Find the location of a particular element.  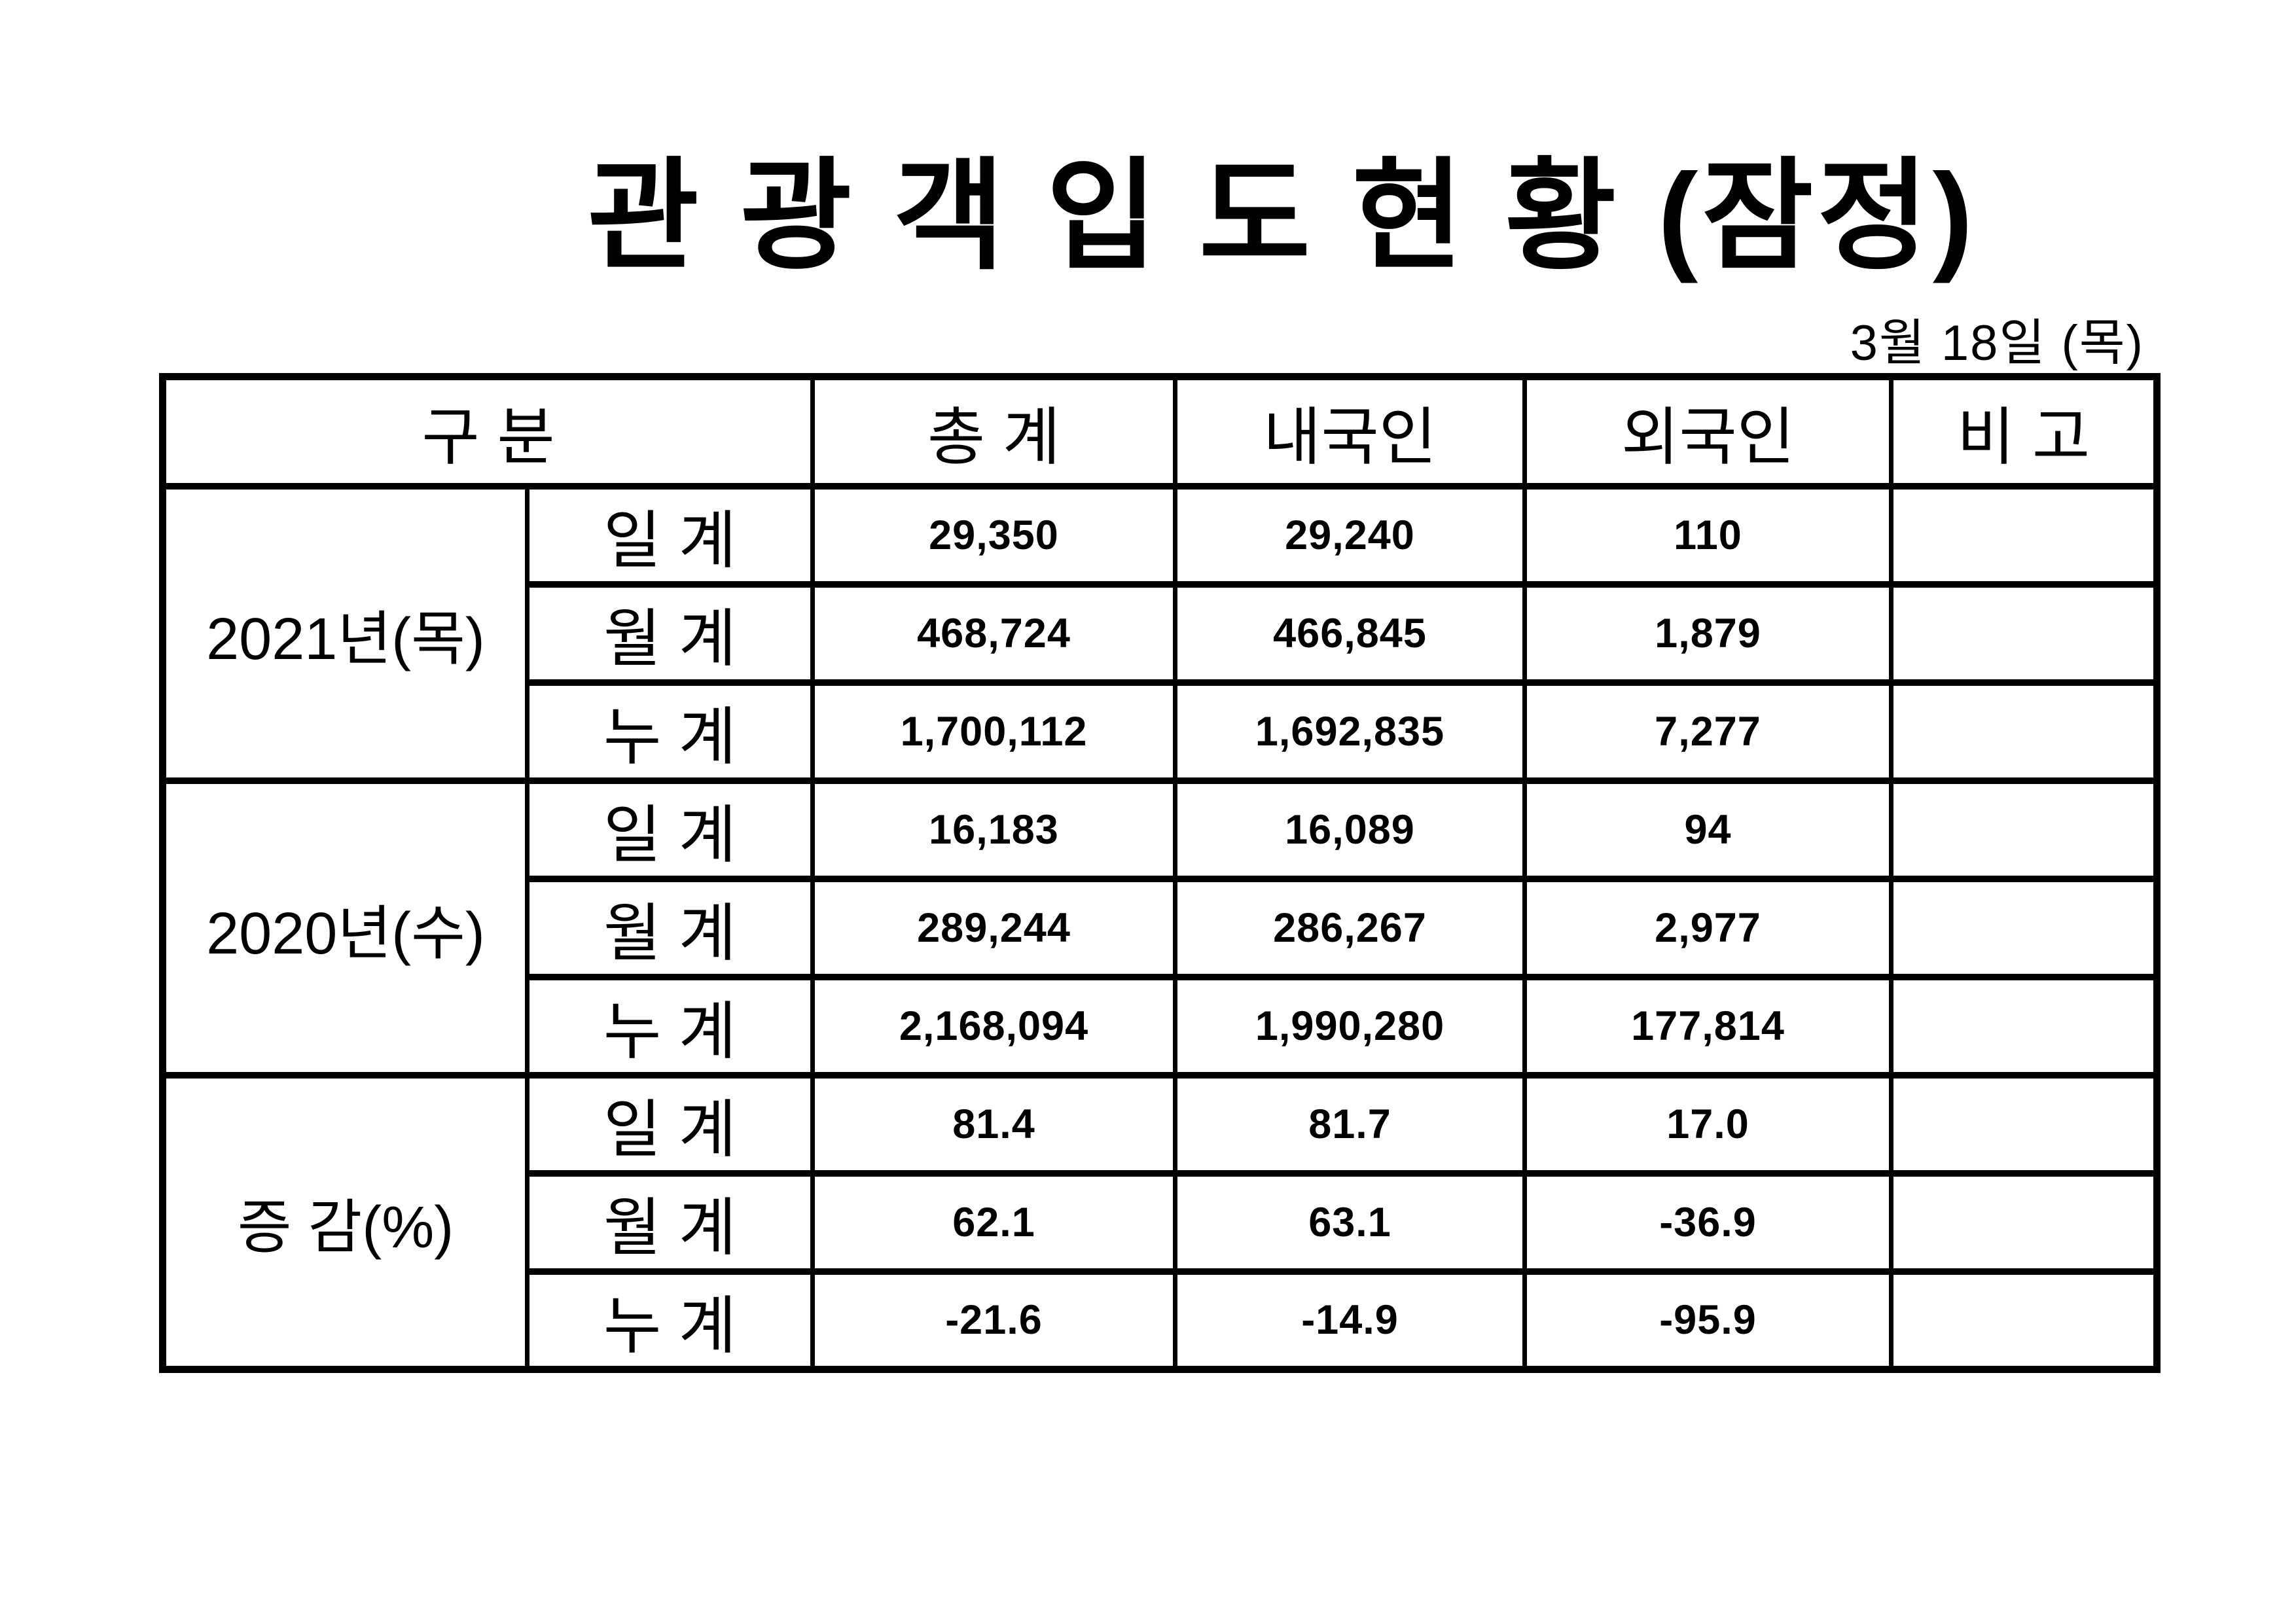

table-row: 월 계 289,244 286,267 2,977 is located at coordinates (1161, 927).